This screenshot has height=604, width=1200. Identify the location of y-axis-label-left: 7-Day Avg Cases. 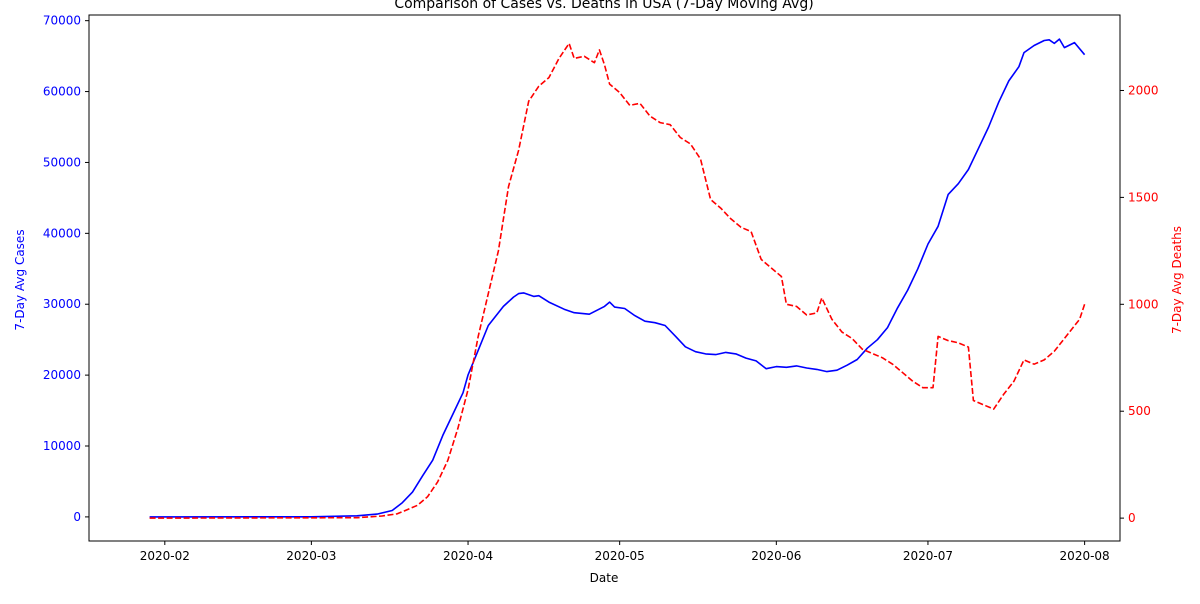
(20, 279).